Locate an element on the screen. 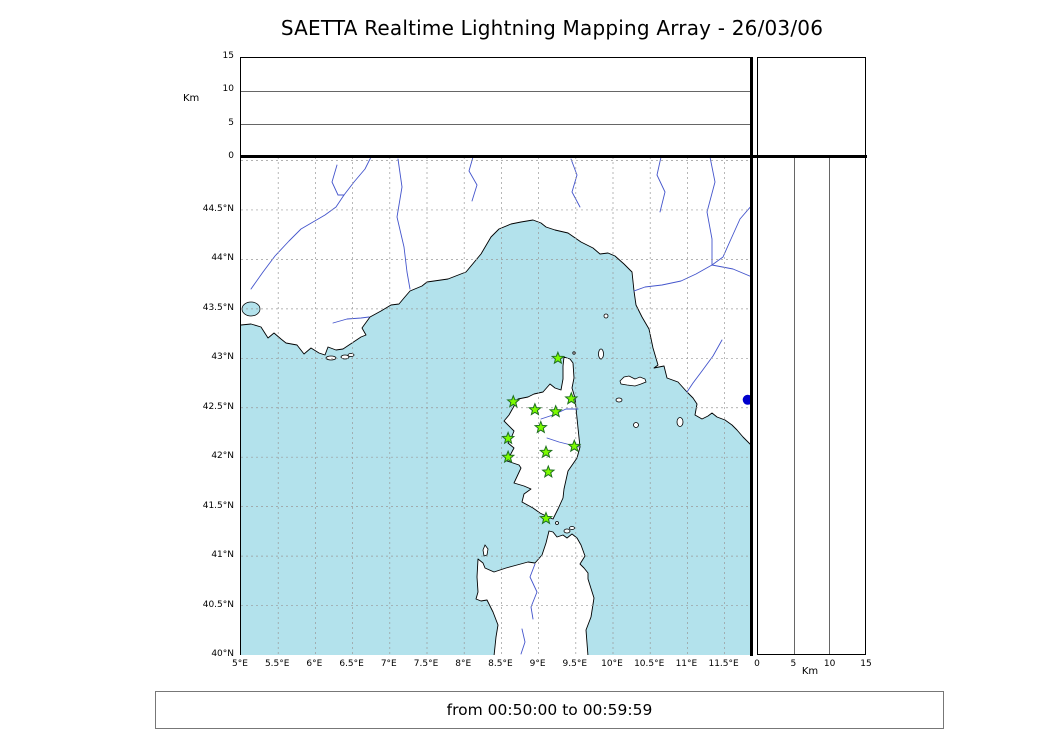 The image size is (1050, 750). lat-tick-label: 41°N is located at coordinates (222, 555).